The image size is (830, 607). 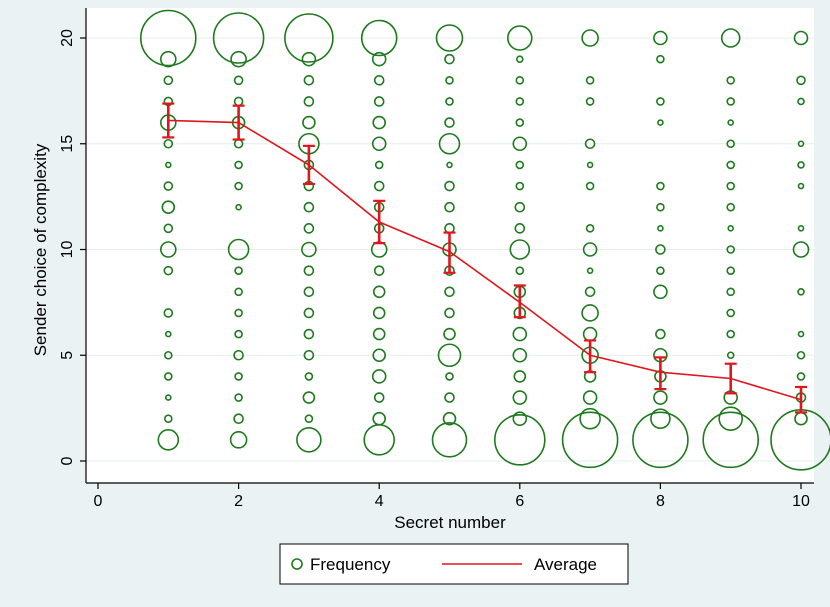 What do you see at coordinates (67, 144) in the screenshot?
I see `y-tick-label: 15` at bounding box center [67, 144].